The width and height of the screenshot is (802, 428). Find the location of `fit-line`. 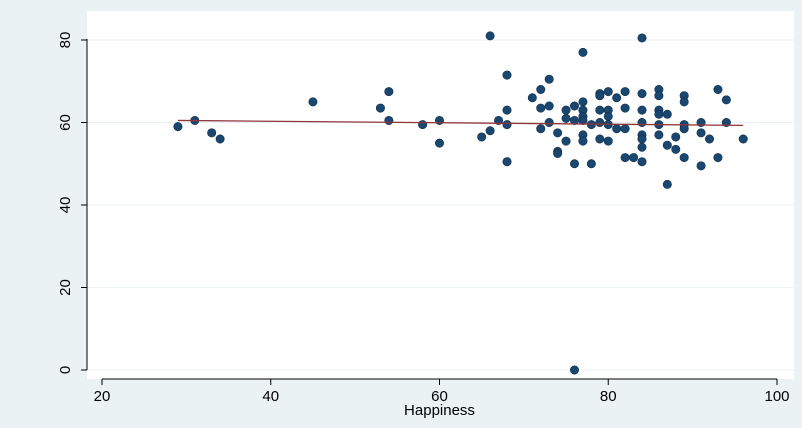

fit-line is located at coordinates (460, 123).